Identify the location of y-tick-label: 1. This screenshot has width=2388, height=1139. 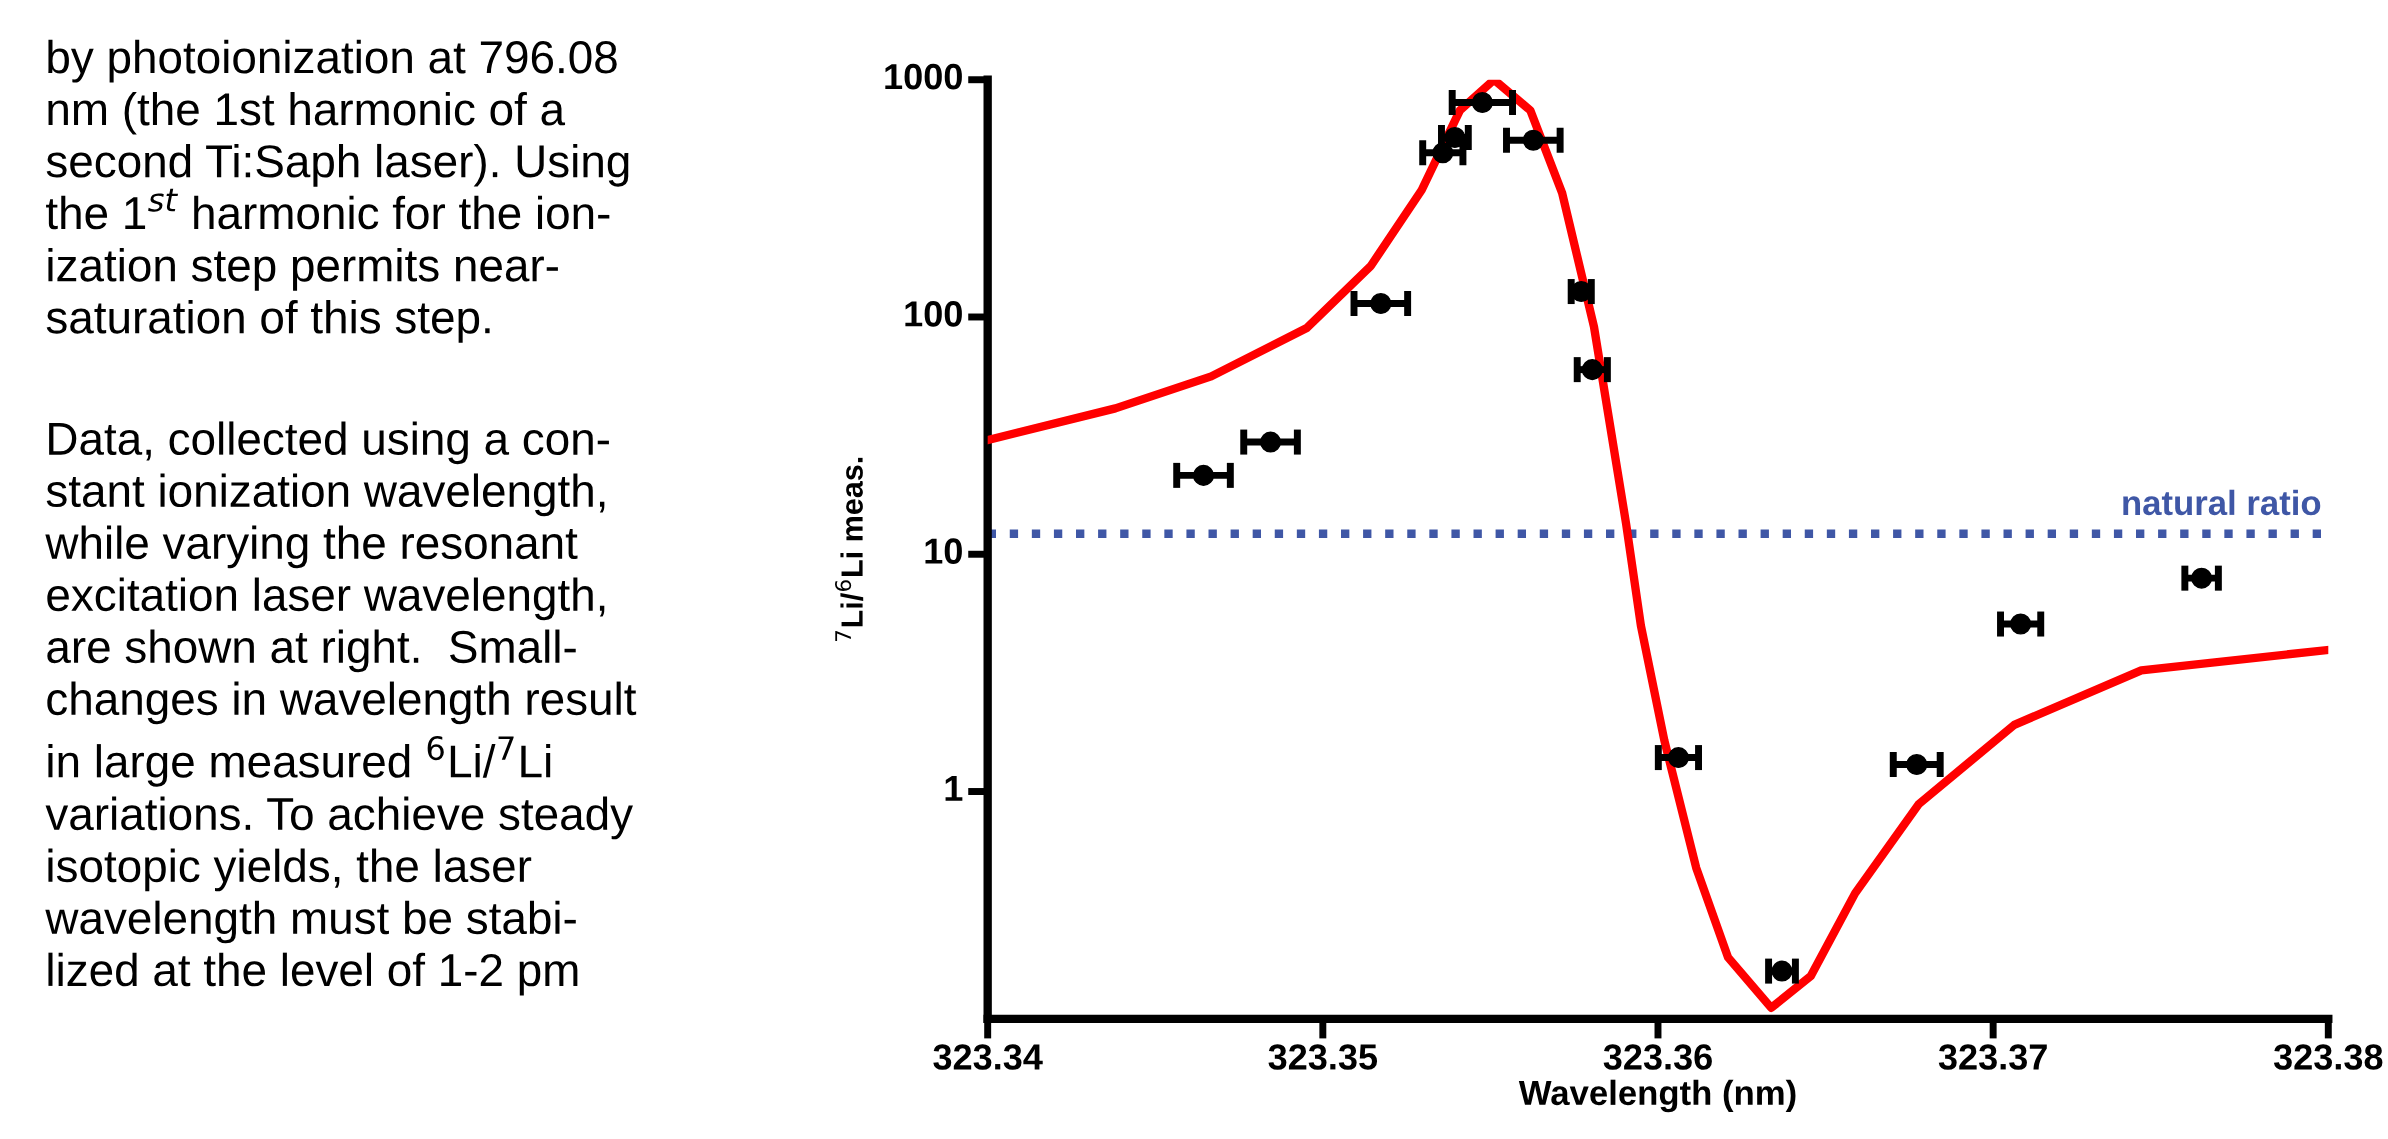
(954, 788).